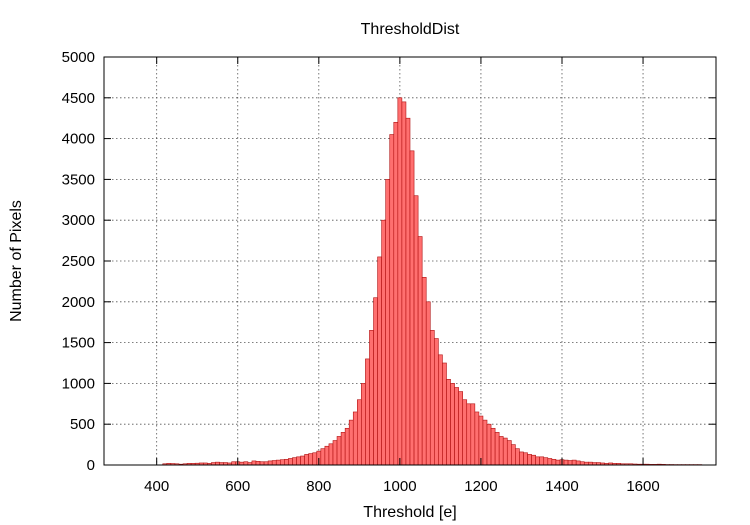  Describe the element at coordinates (237, 486) in the screenshot. I see `x-tick-label: 600` at that location.